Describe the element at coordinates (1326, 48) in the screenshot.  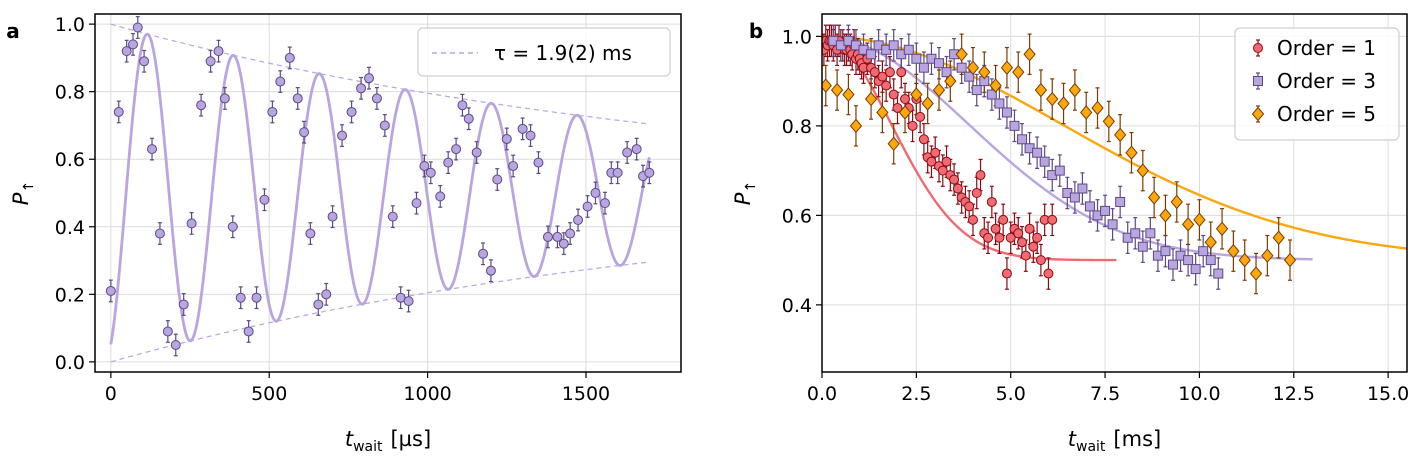
I see `legend-label: Order = 1` at that location.